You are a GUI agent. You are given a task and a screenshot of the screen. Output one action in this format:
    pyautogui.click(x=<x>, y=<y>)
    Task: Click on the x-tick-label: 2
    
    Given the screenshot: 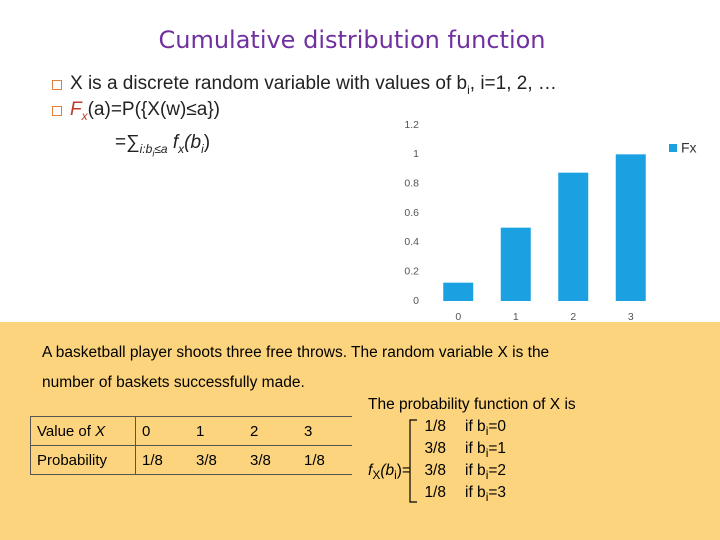 What is the action you would take?
    pyautogui.click(x=573, y=316)
    